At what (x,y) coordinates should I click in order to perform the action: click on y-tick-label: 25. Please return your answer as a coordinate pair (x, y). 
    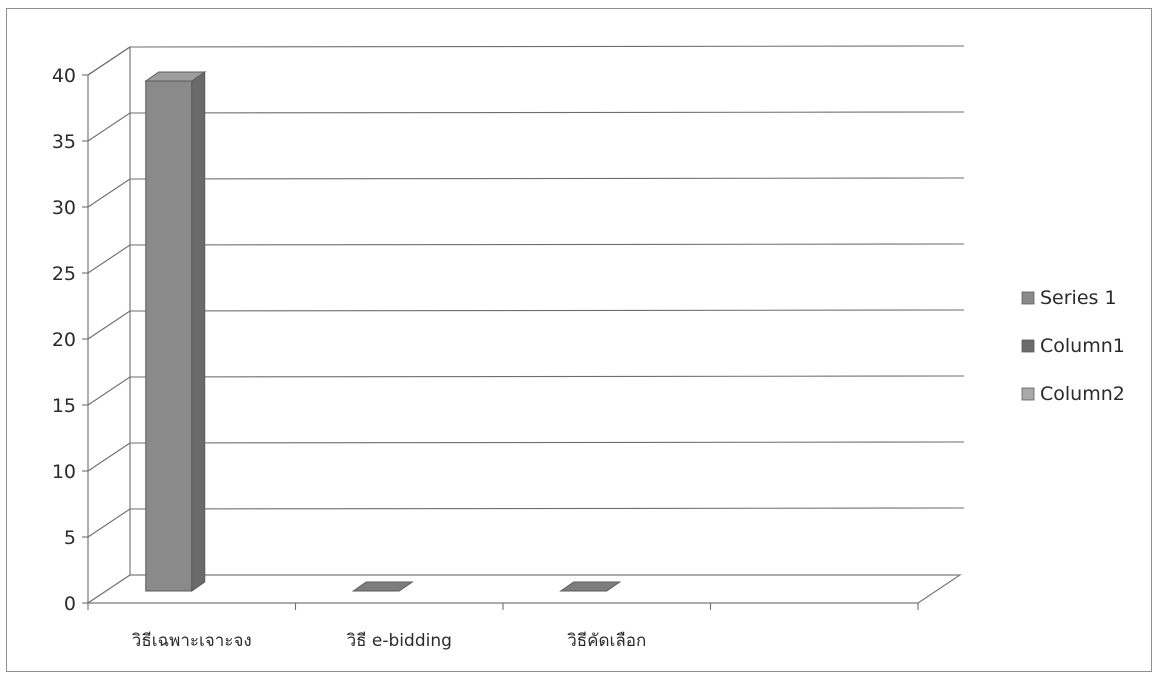
    Looking at the image, I should click on (64, 274).